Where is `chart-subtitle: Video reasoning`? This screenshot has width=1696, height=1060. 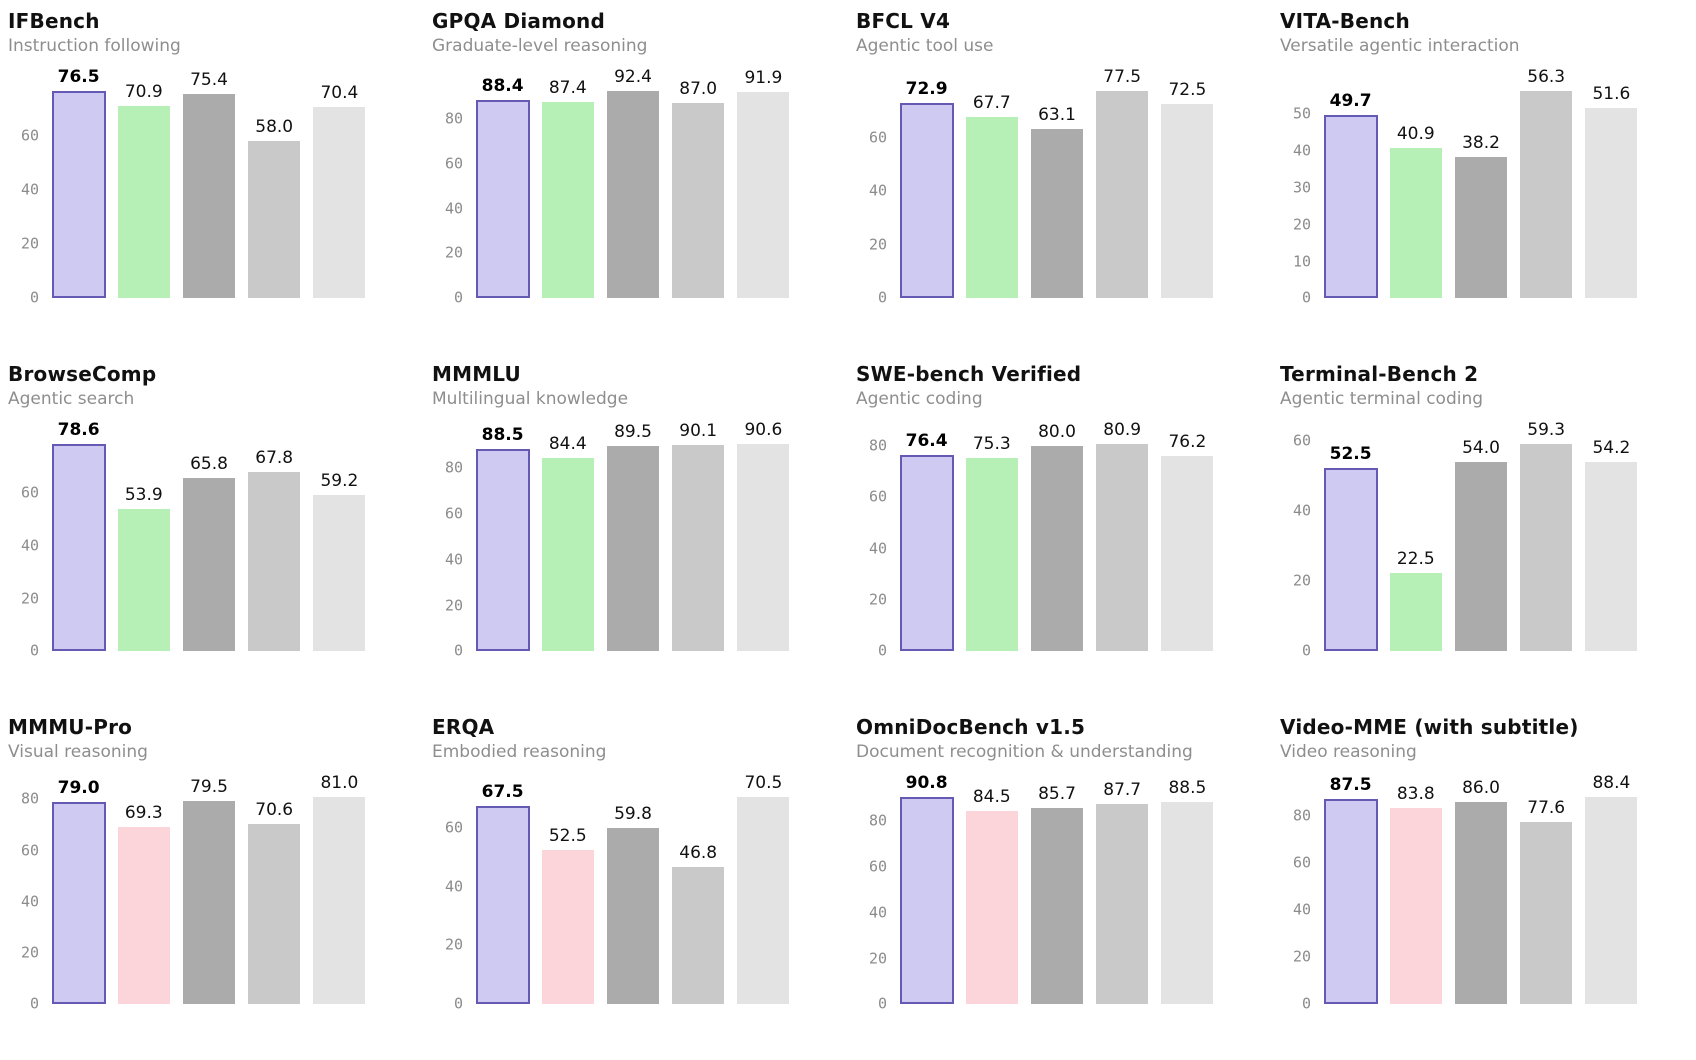 chart-subtitle: Video reasoning is located at coordinates (1348, 752).